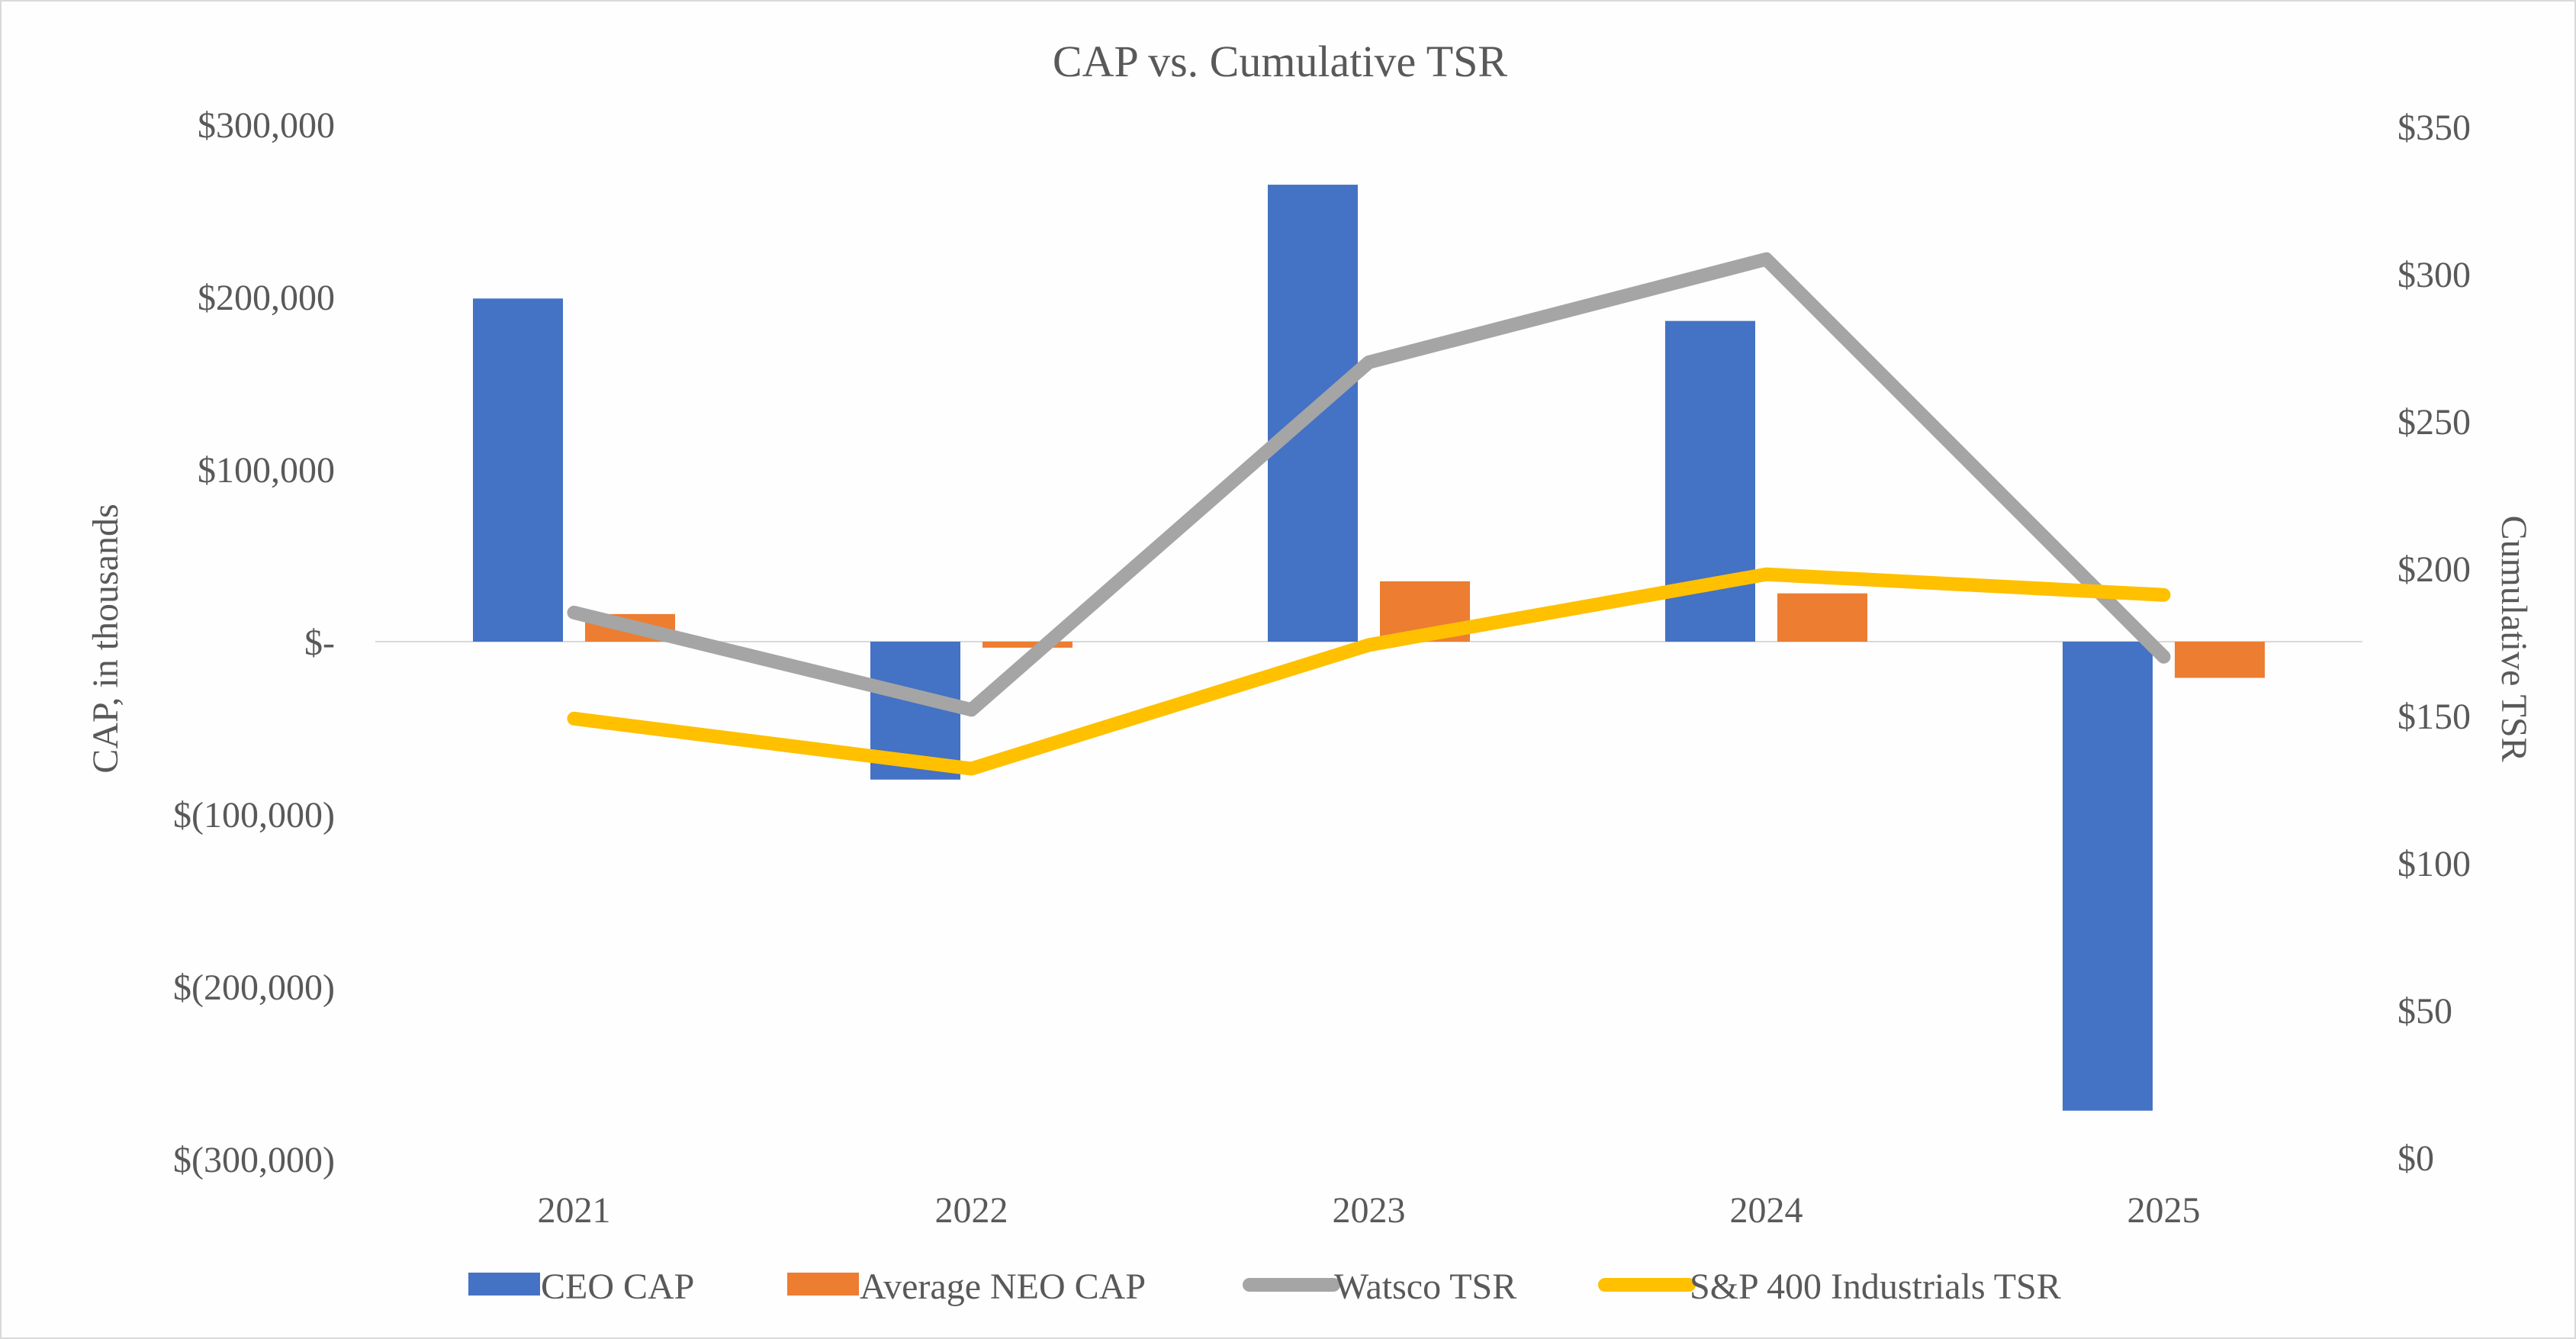 Image resolution: width=2576 pixels, height=1339 pixels. What do you see at coordinates (2220, 660) in the screenshot?
I see `bar-average-neo-cap-2025` at bounding box center [2220, 660].